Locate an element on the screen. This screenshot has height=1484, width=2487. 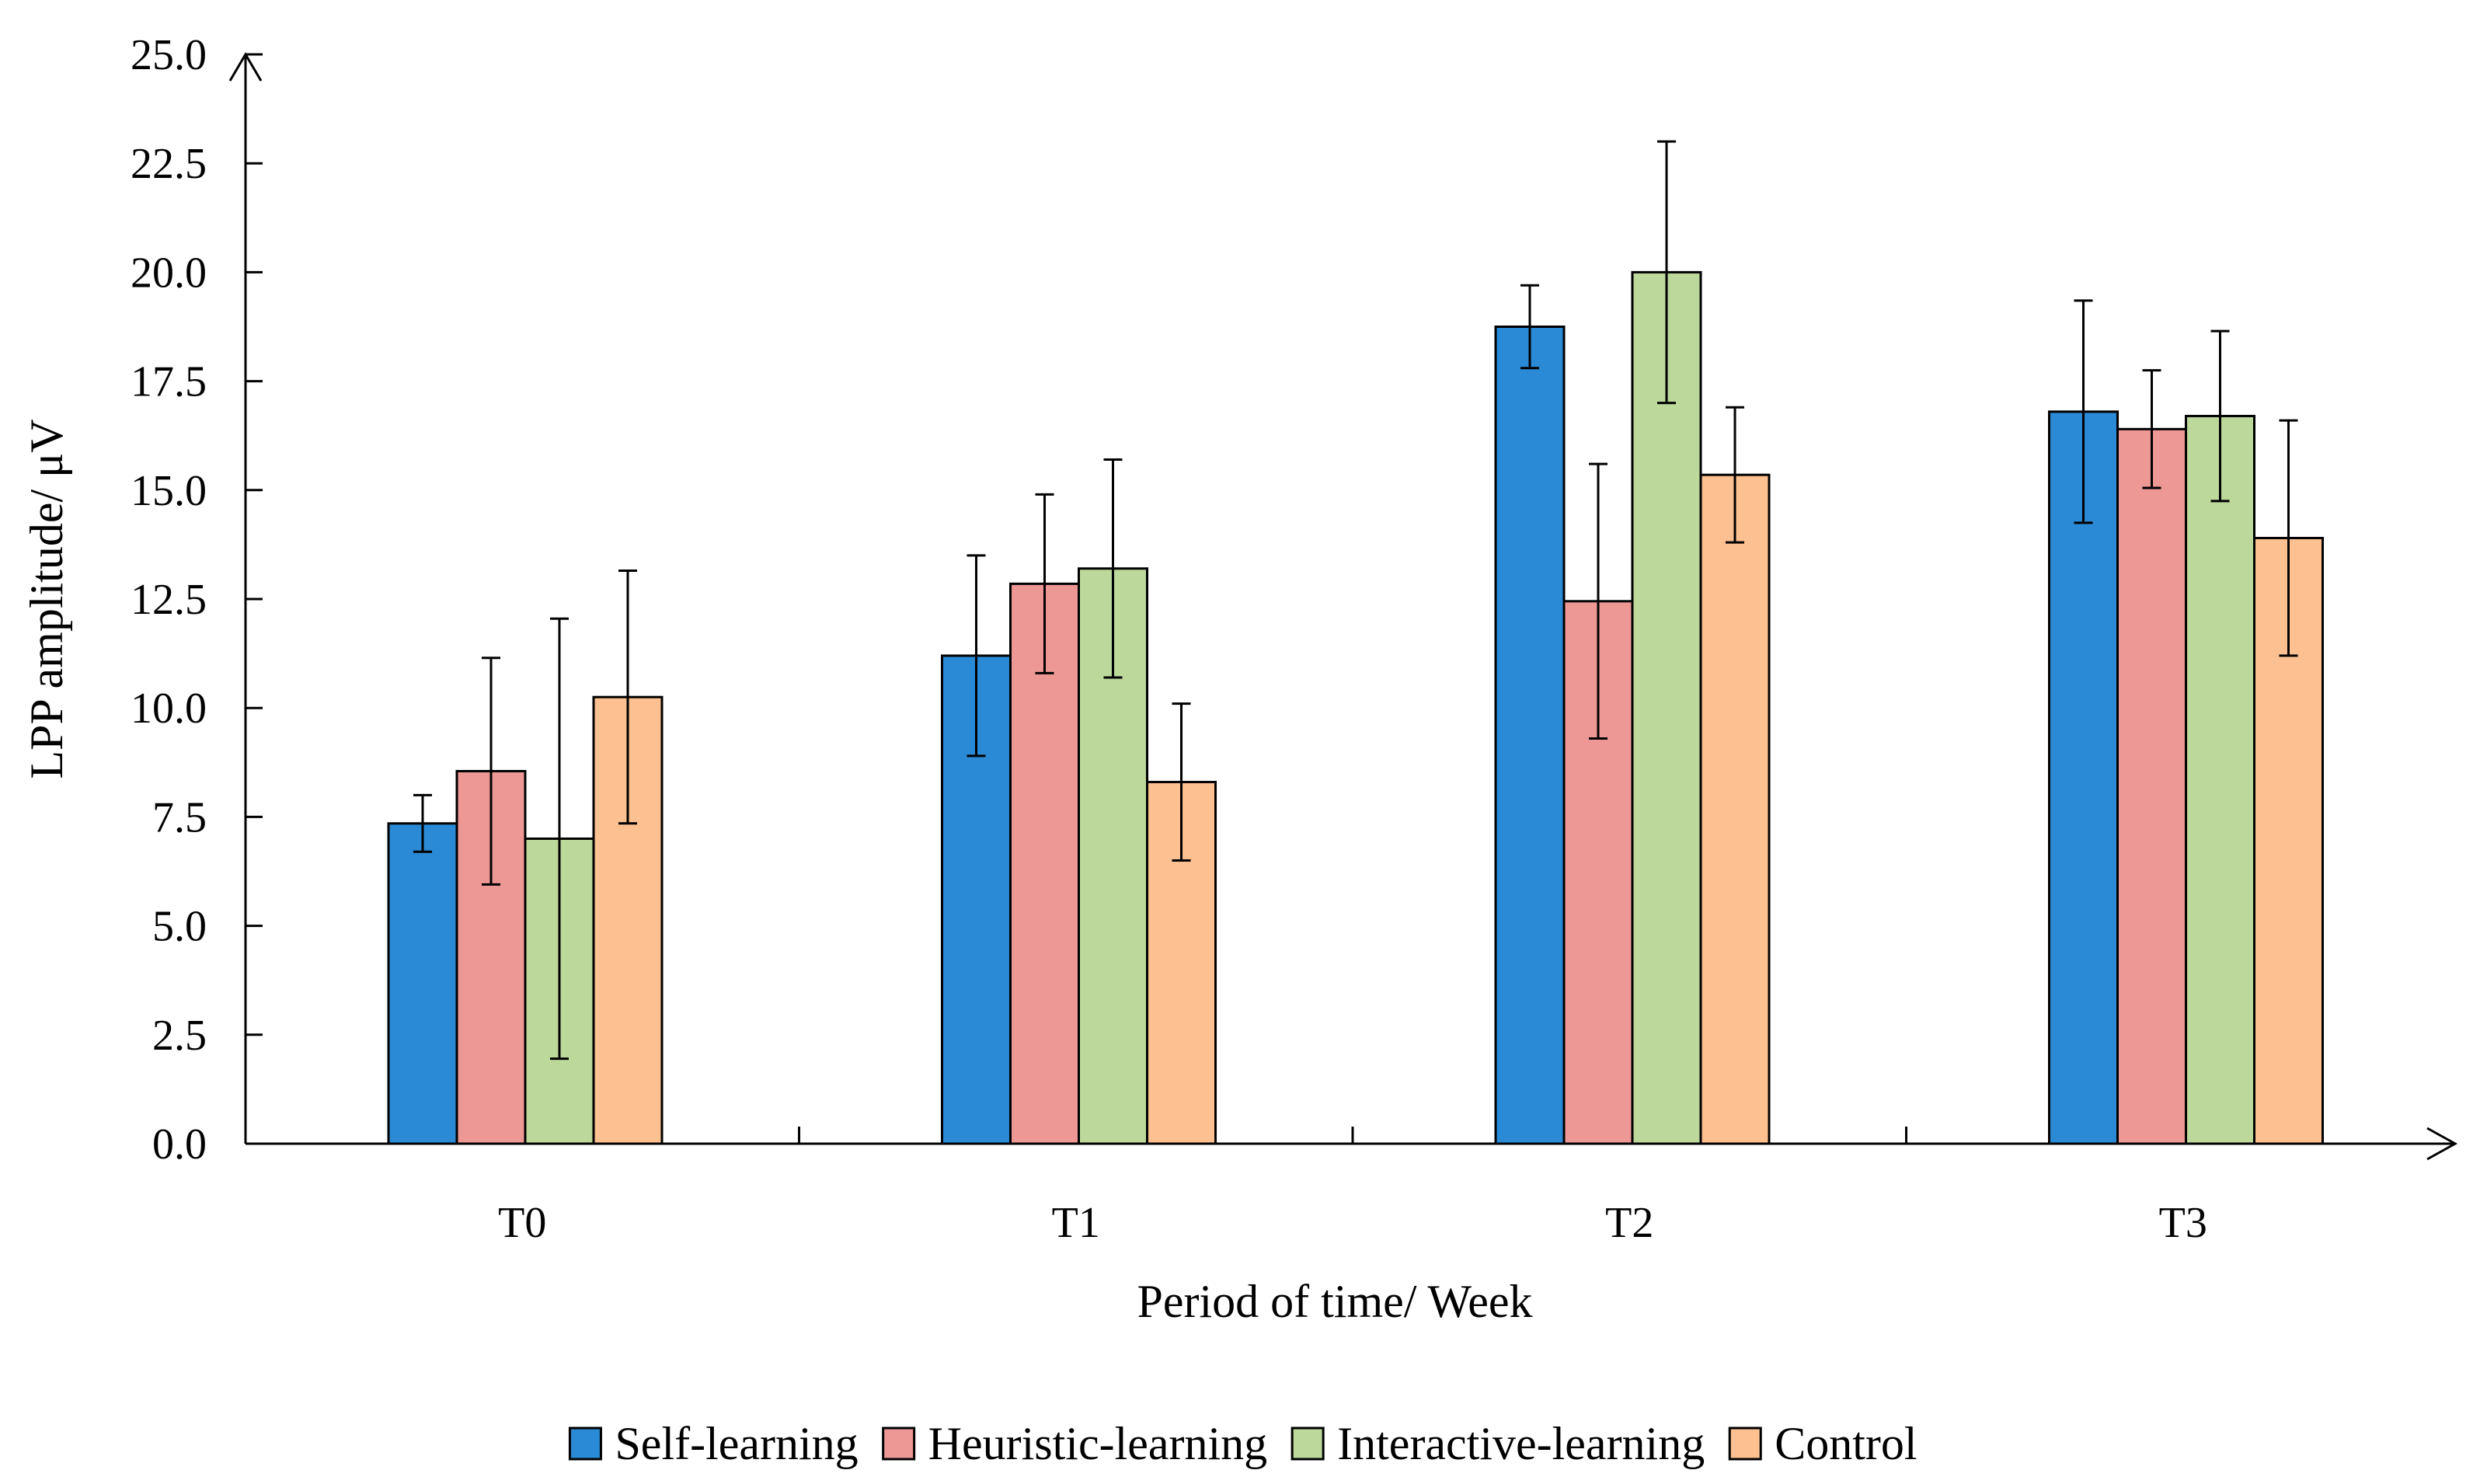
y-ticks-group: 0.0 2.5 5.0 7.5 10.0 12.5 15.0 17.5 20.0 22.5 25.0 is located at coordinates (197, 600).